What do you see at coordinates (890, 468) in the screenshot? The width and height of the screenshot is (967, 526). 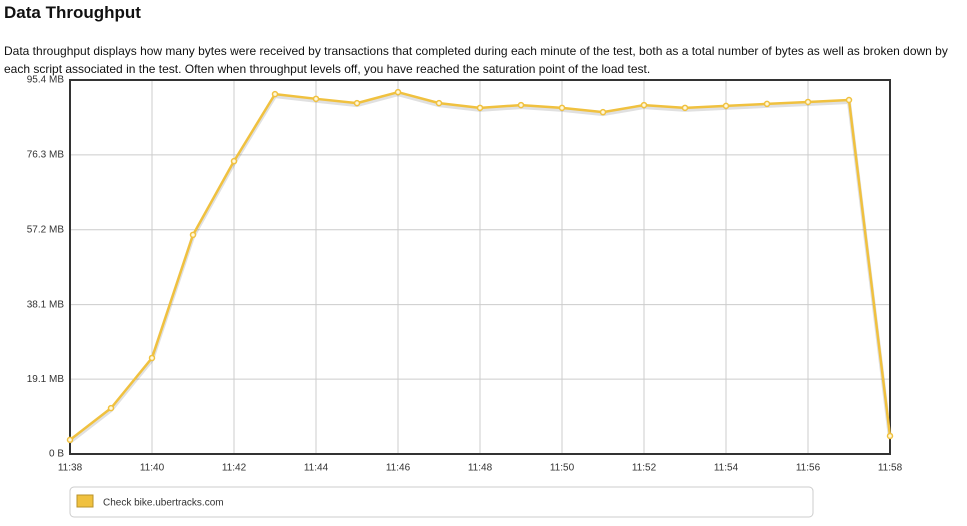 I see `x-tick-label: 11:58` at bounding box center [890, 468].